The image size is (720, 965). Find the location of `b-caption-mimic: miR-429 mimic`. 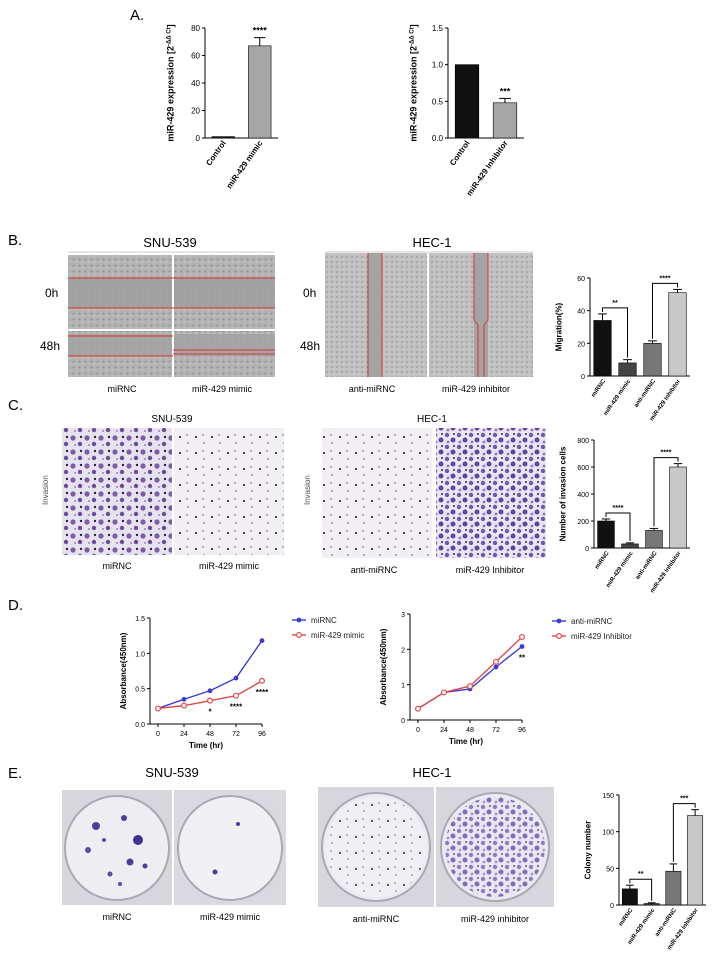

b-caption-mimic: miR-429 mimic is located at coordinates (222, 389).